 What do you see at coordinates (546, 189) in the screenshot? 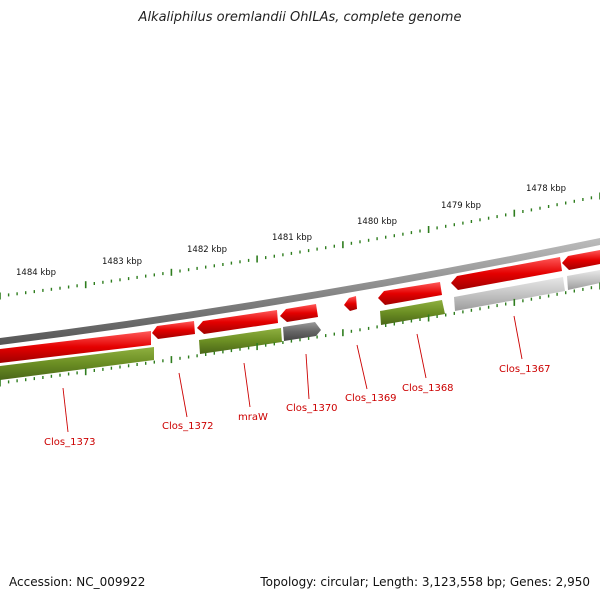
I see `ruler-label: 1478 kbp` at bounding box center [546, 189].